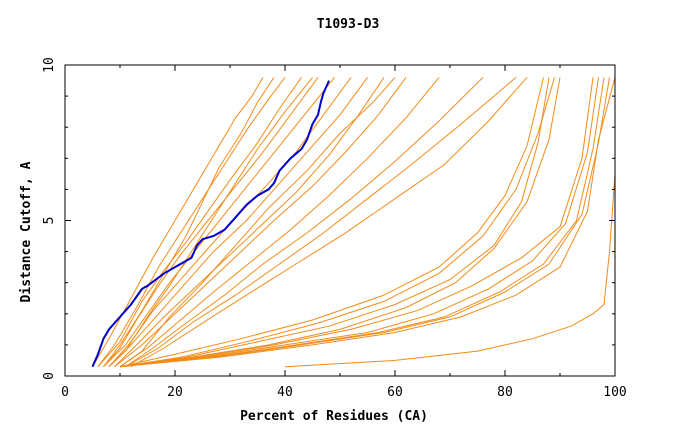 The height and width of the screenshot is (440, 680). I want to click on chart-title: T1093-D3, so click(348, 24).